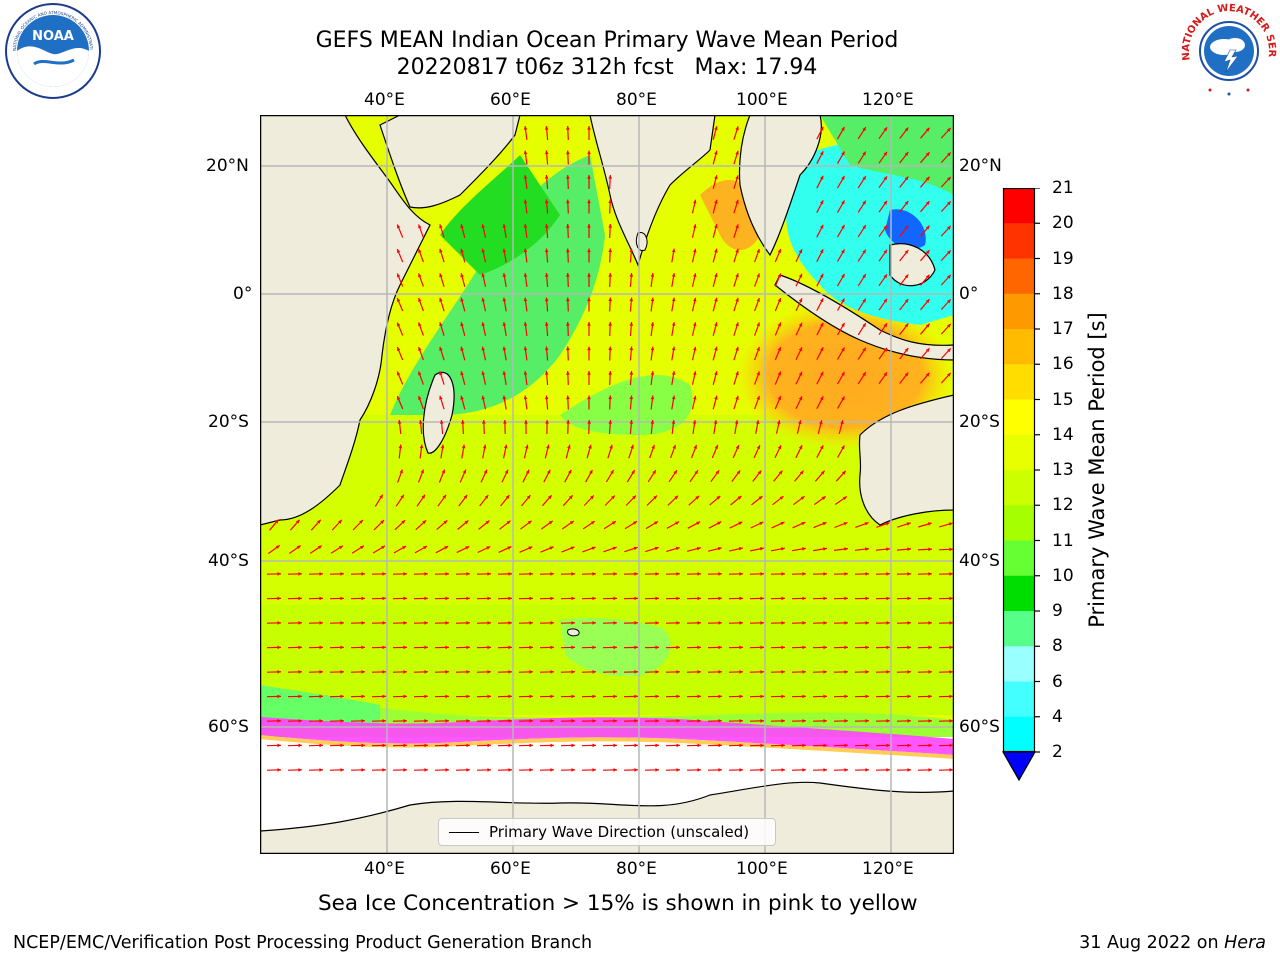  I want to click on india-land, so click(652, 191).